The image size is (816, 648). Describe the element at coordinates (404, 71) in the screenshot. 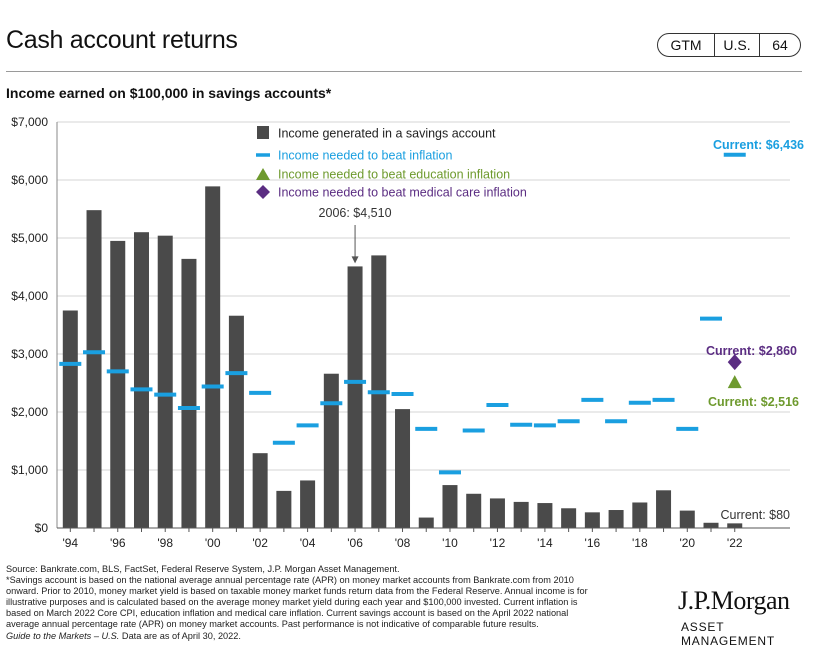

I see `header-divider` at that location.